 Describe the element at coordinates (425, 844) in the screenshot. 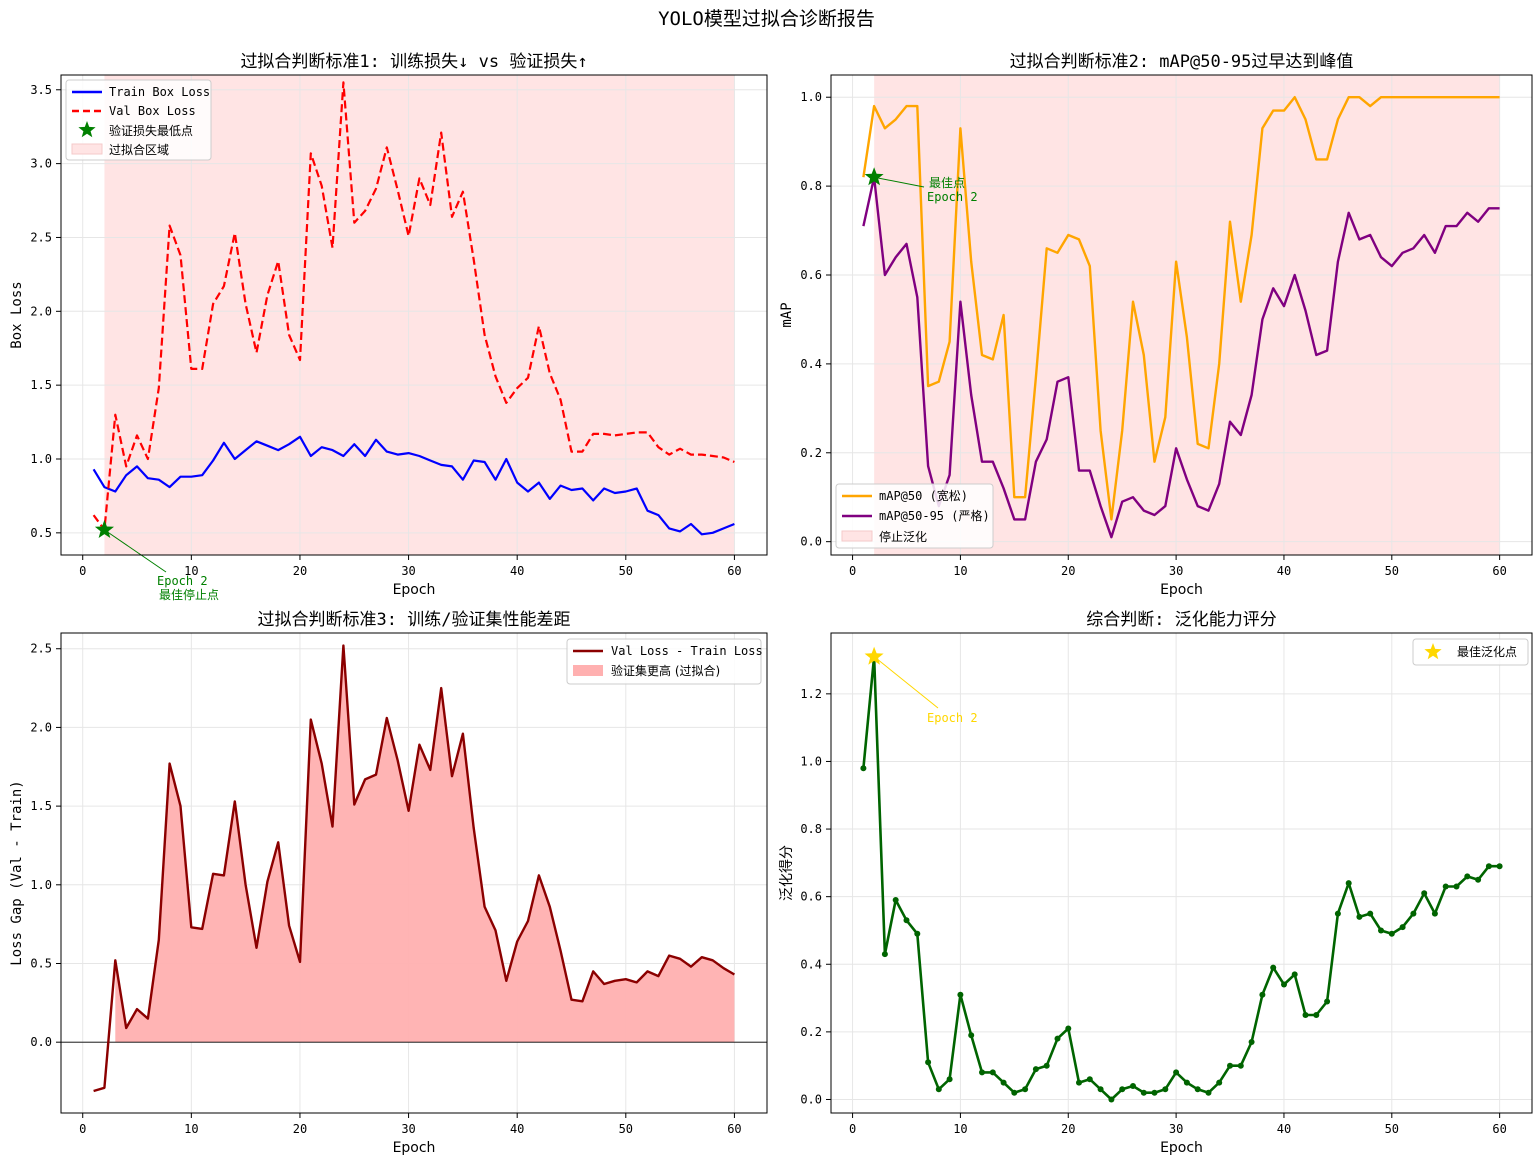

I see `overfit-fill-area` at that location.